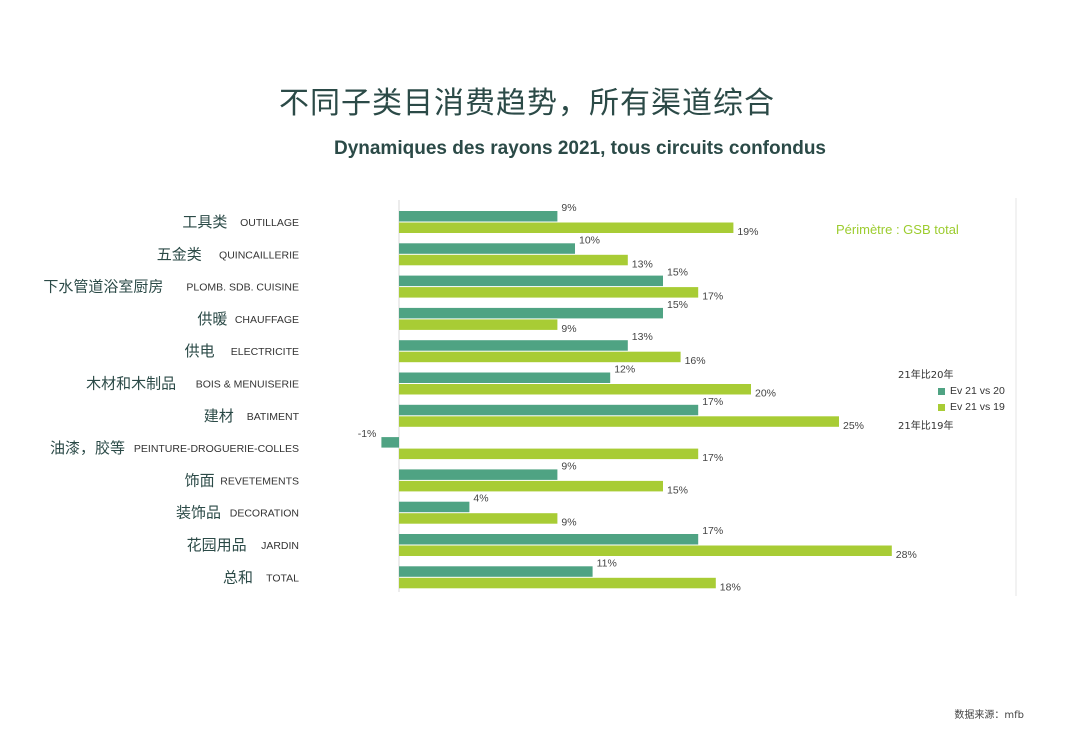 This screenshot has width=1080, height=745. Describe the element at coordinates (906, 555) in the screenshot. I see `data-label: 28%` at that location.